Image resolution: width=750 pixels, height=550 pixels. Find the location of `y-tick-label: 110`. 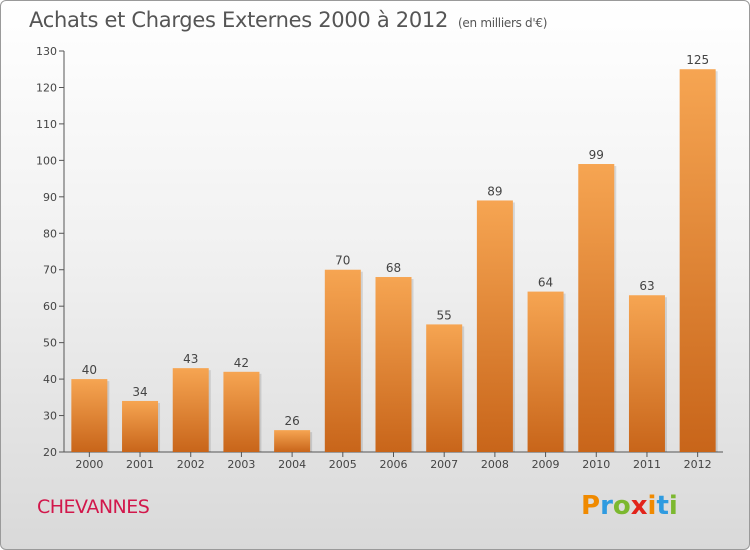

y-tick-label: 110 is located at coordinates (46, 124).